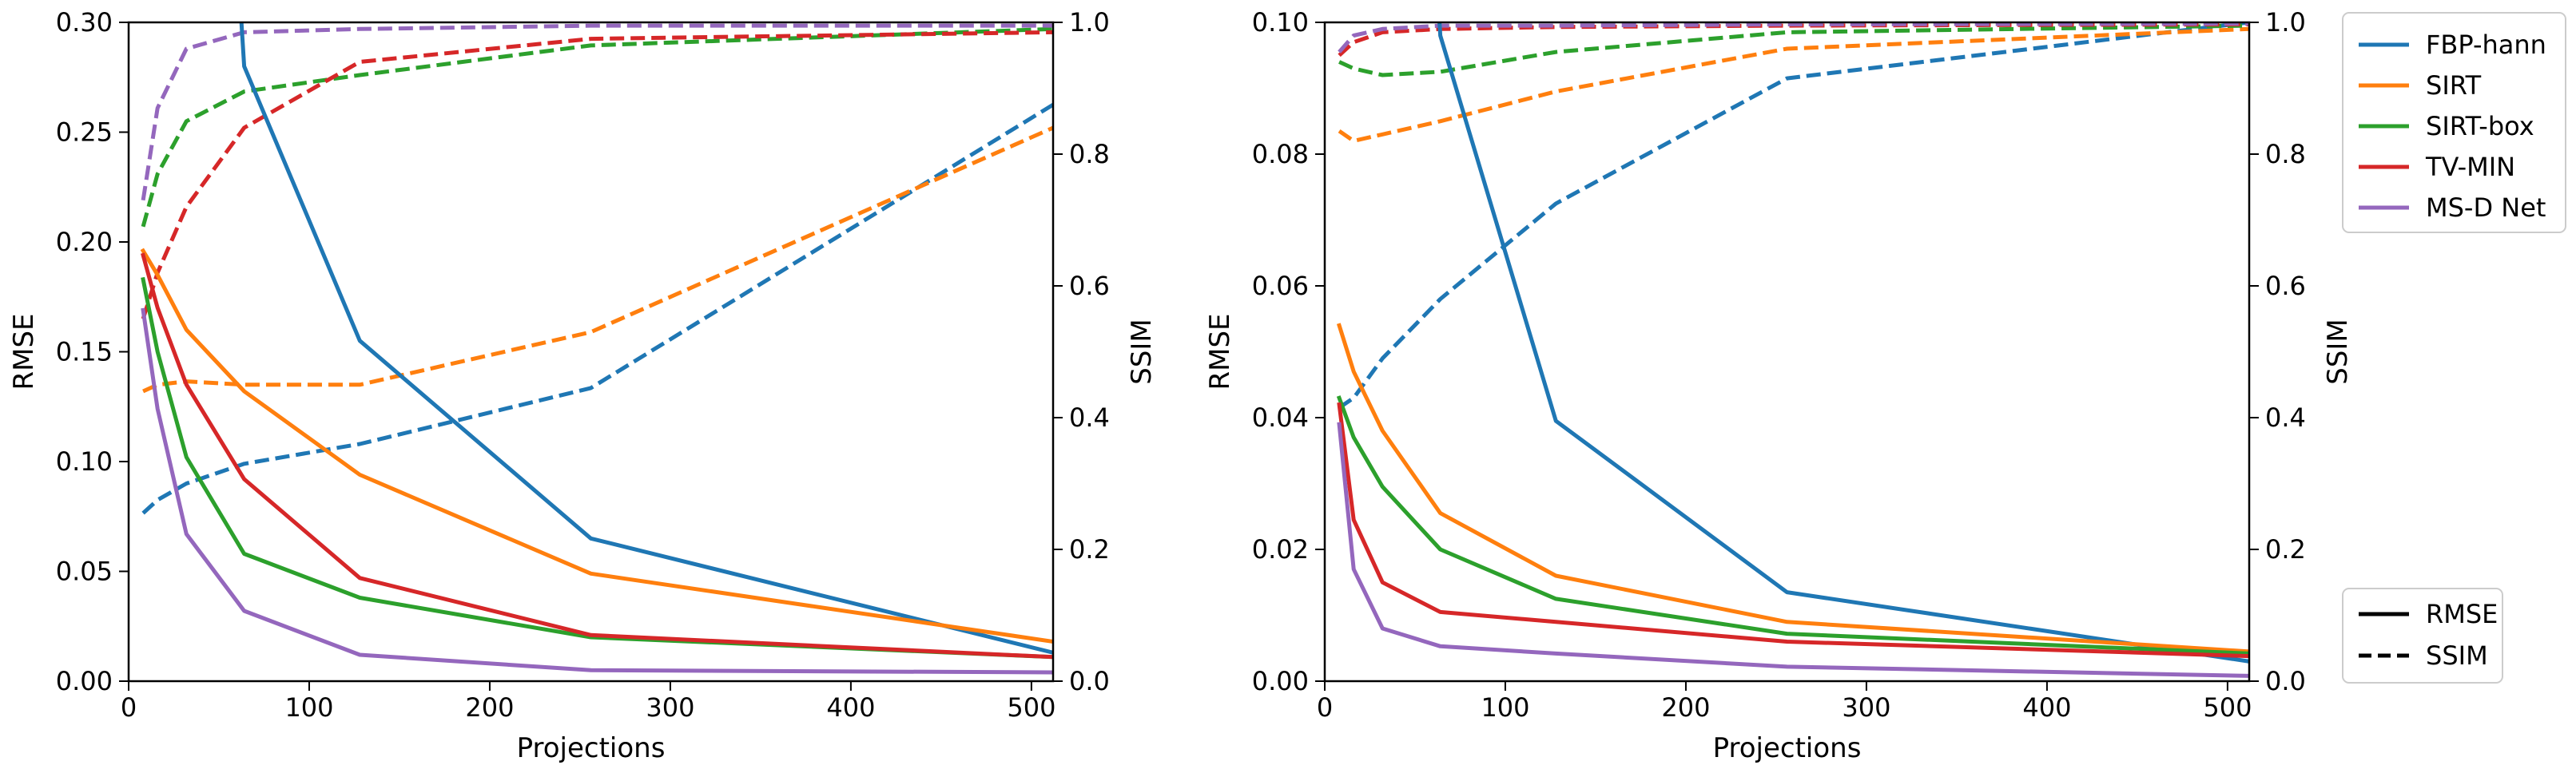 This screenshot has height=769, width=2576. What do you see at coordinates (84, 132) in the screenshot?
I see `y-tick-label: 0.25` at bounding box center [84, 132].